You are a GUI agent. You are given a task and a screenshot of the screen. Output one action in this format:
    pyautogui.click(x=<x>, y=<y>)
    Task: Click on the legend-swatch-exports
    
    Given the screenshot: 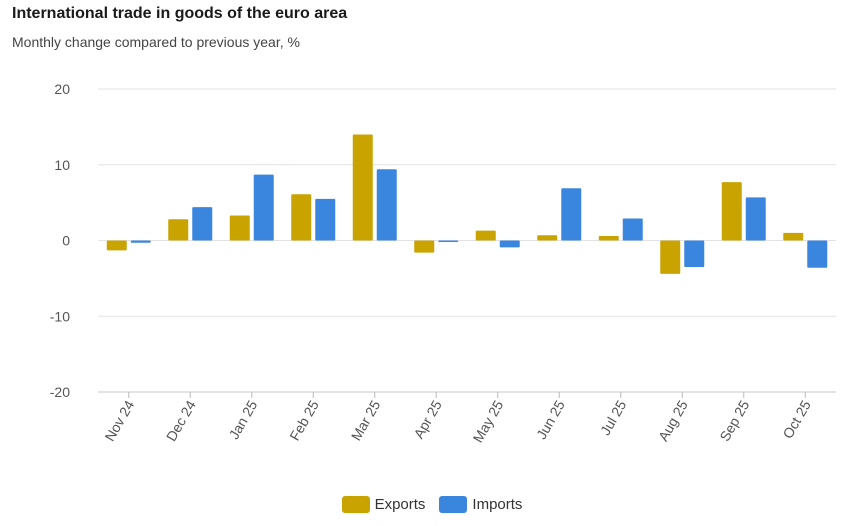 What is the action you would take?
    pyautogui.click(x=355, y=504)
    